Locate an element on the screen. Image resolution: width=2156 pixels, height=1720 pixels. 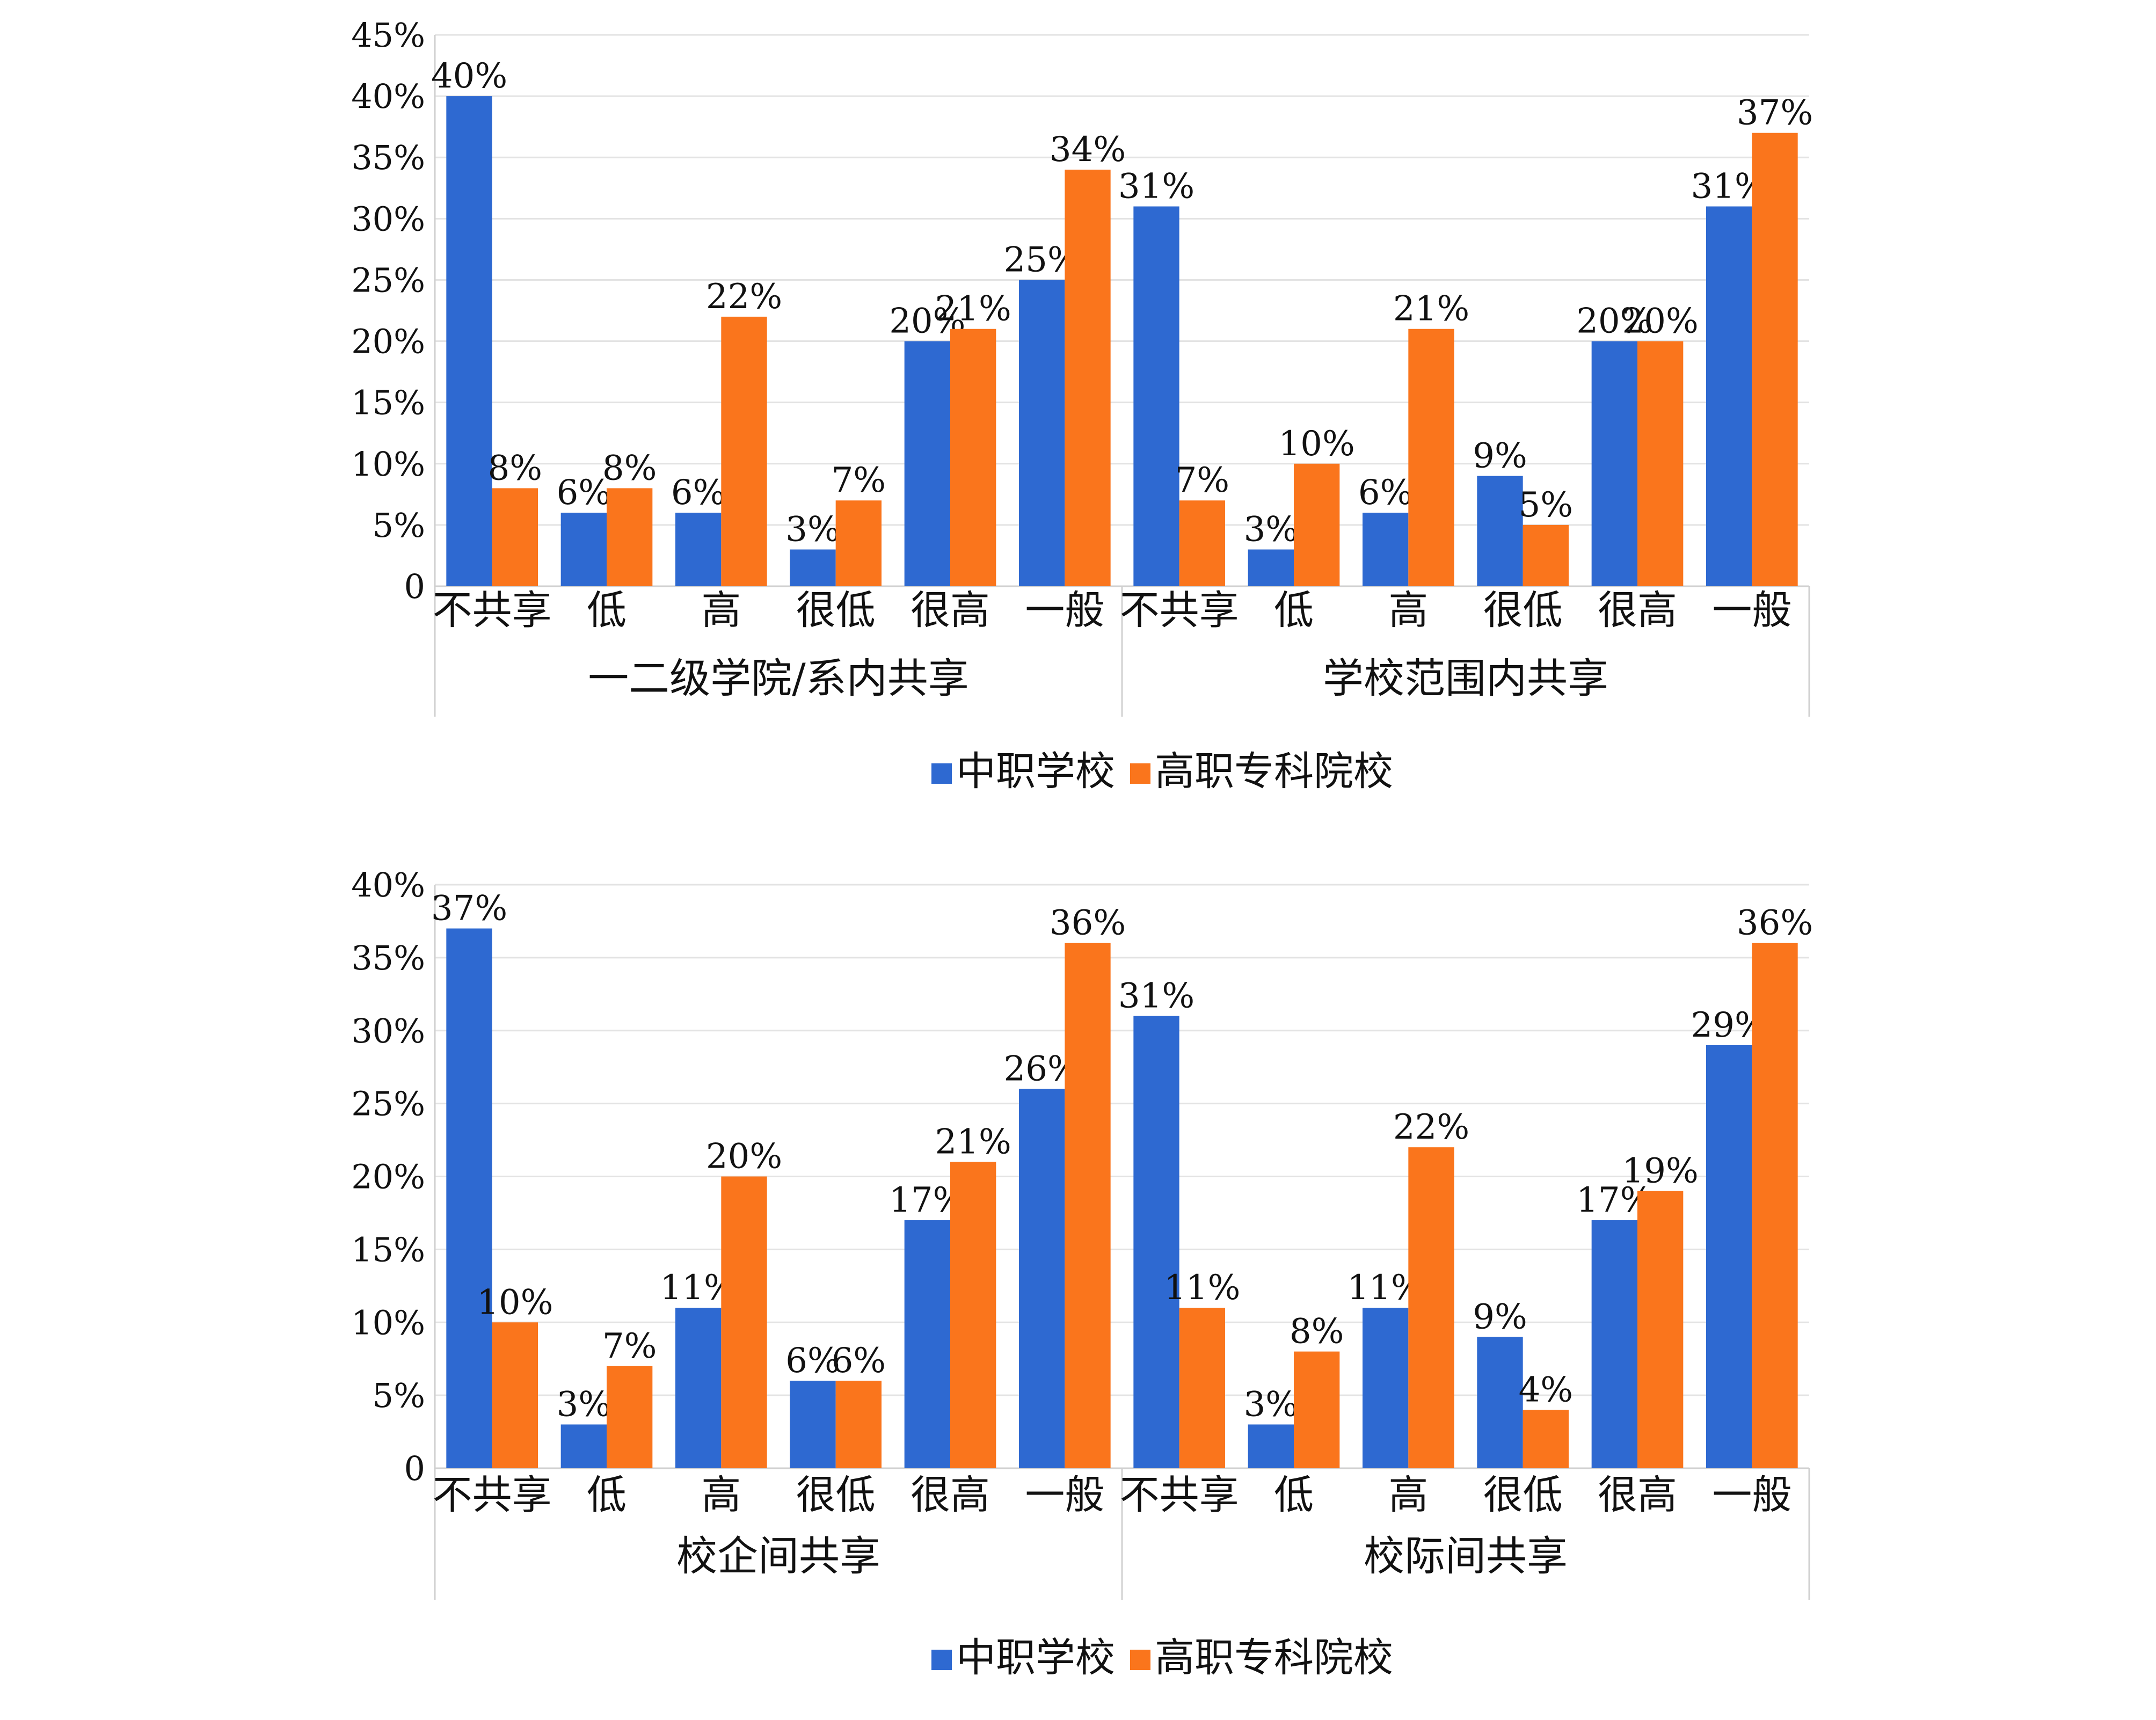
data-label: 8% is located at coordinates (629, 468).